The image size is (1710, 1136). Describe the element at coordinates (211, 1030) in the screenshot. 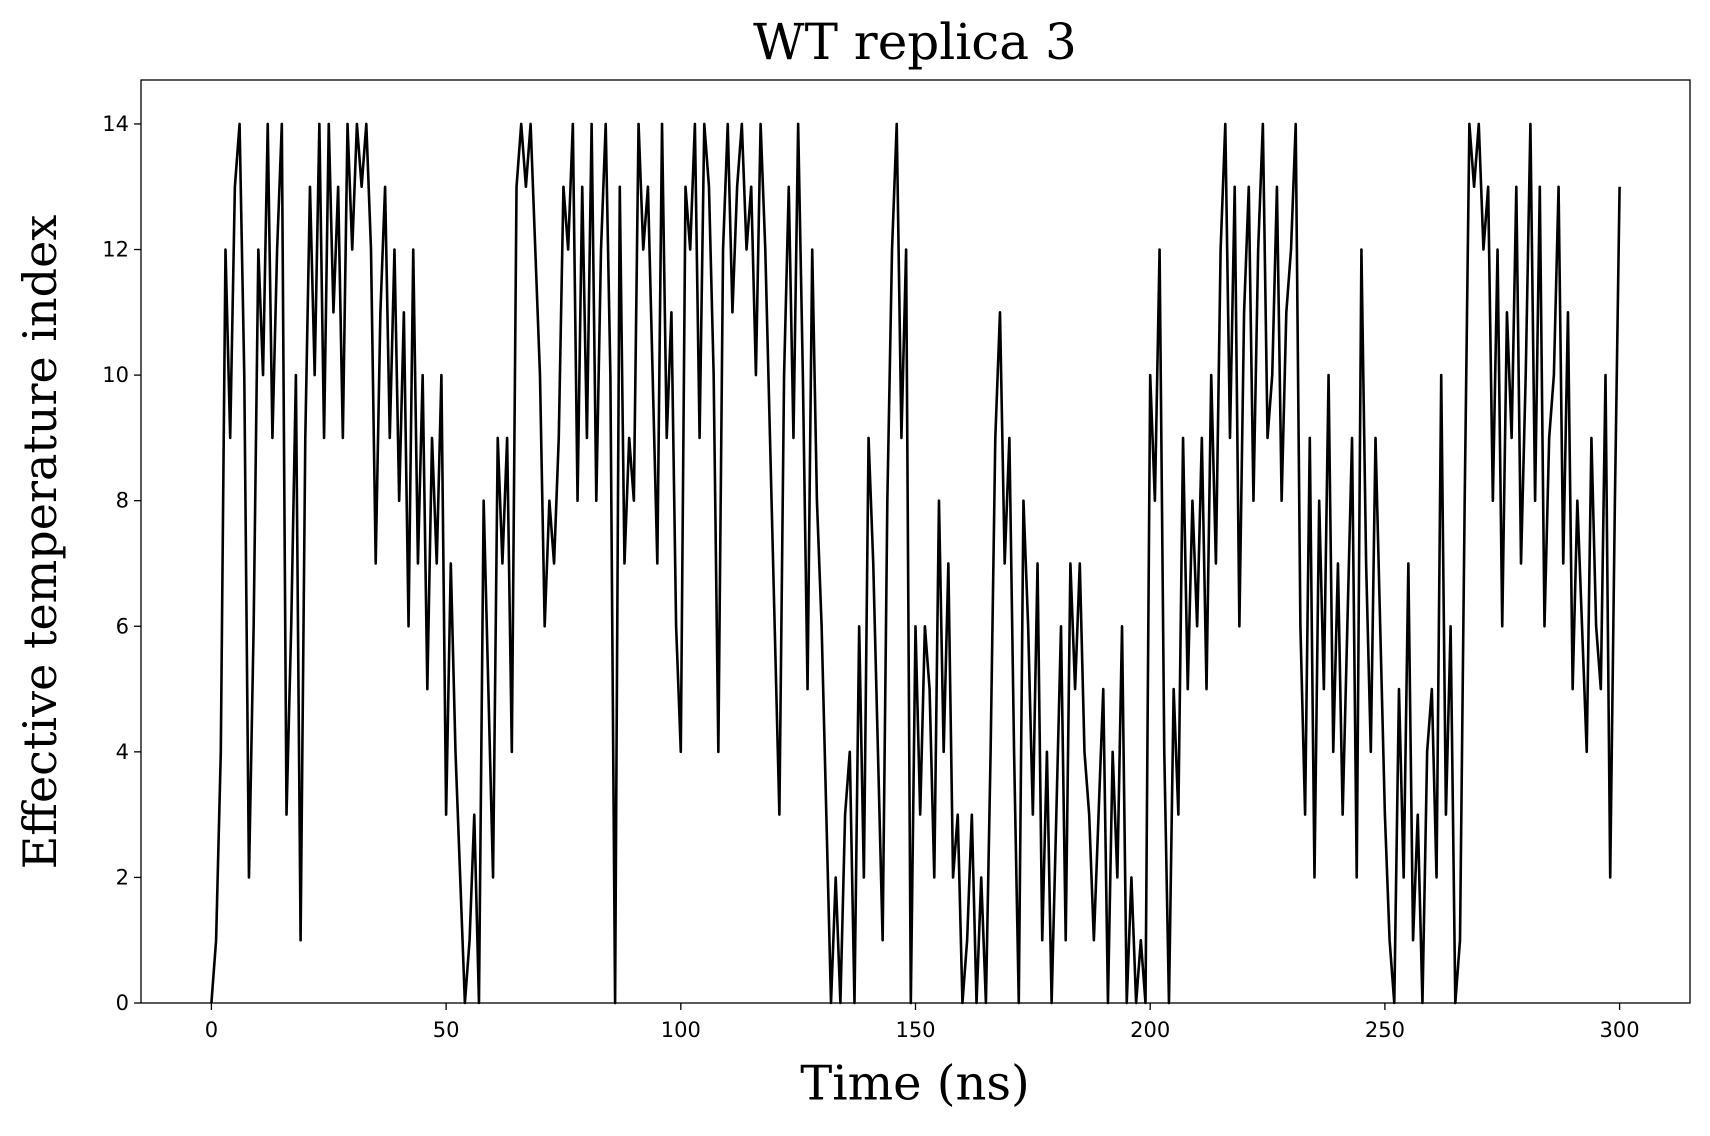

I see `x-tick-label: 0` at that location.